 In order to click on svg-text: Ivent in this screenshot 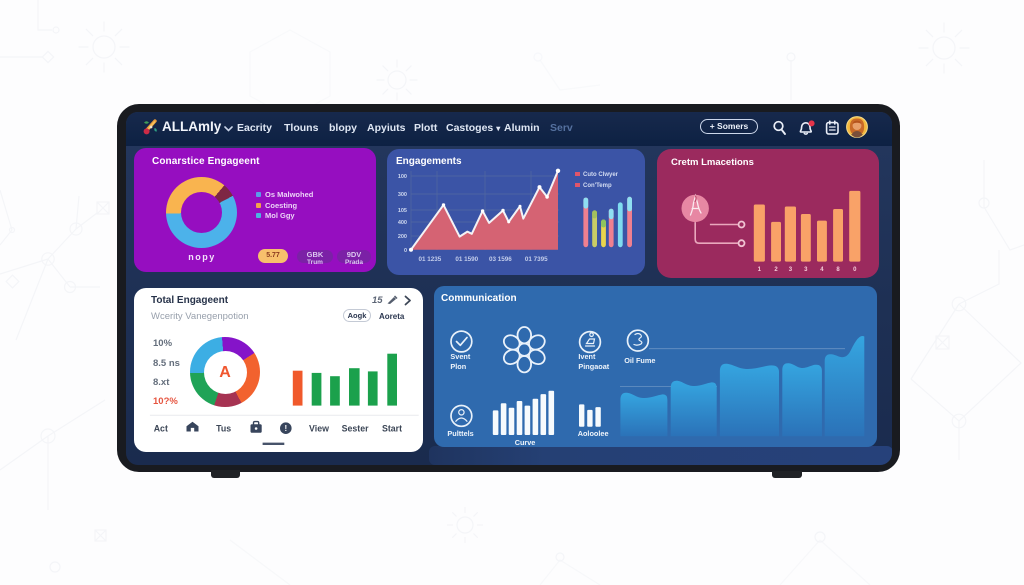, I will do `click(587, 356)`.